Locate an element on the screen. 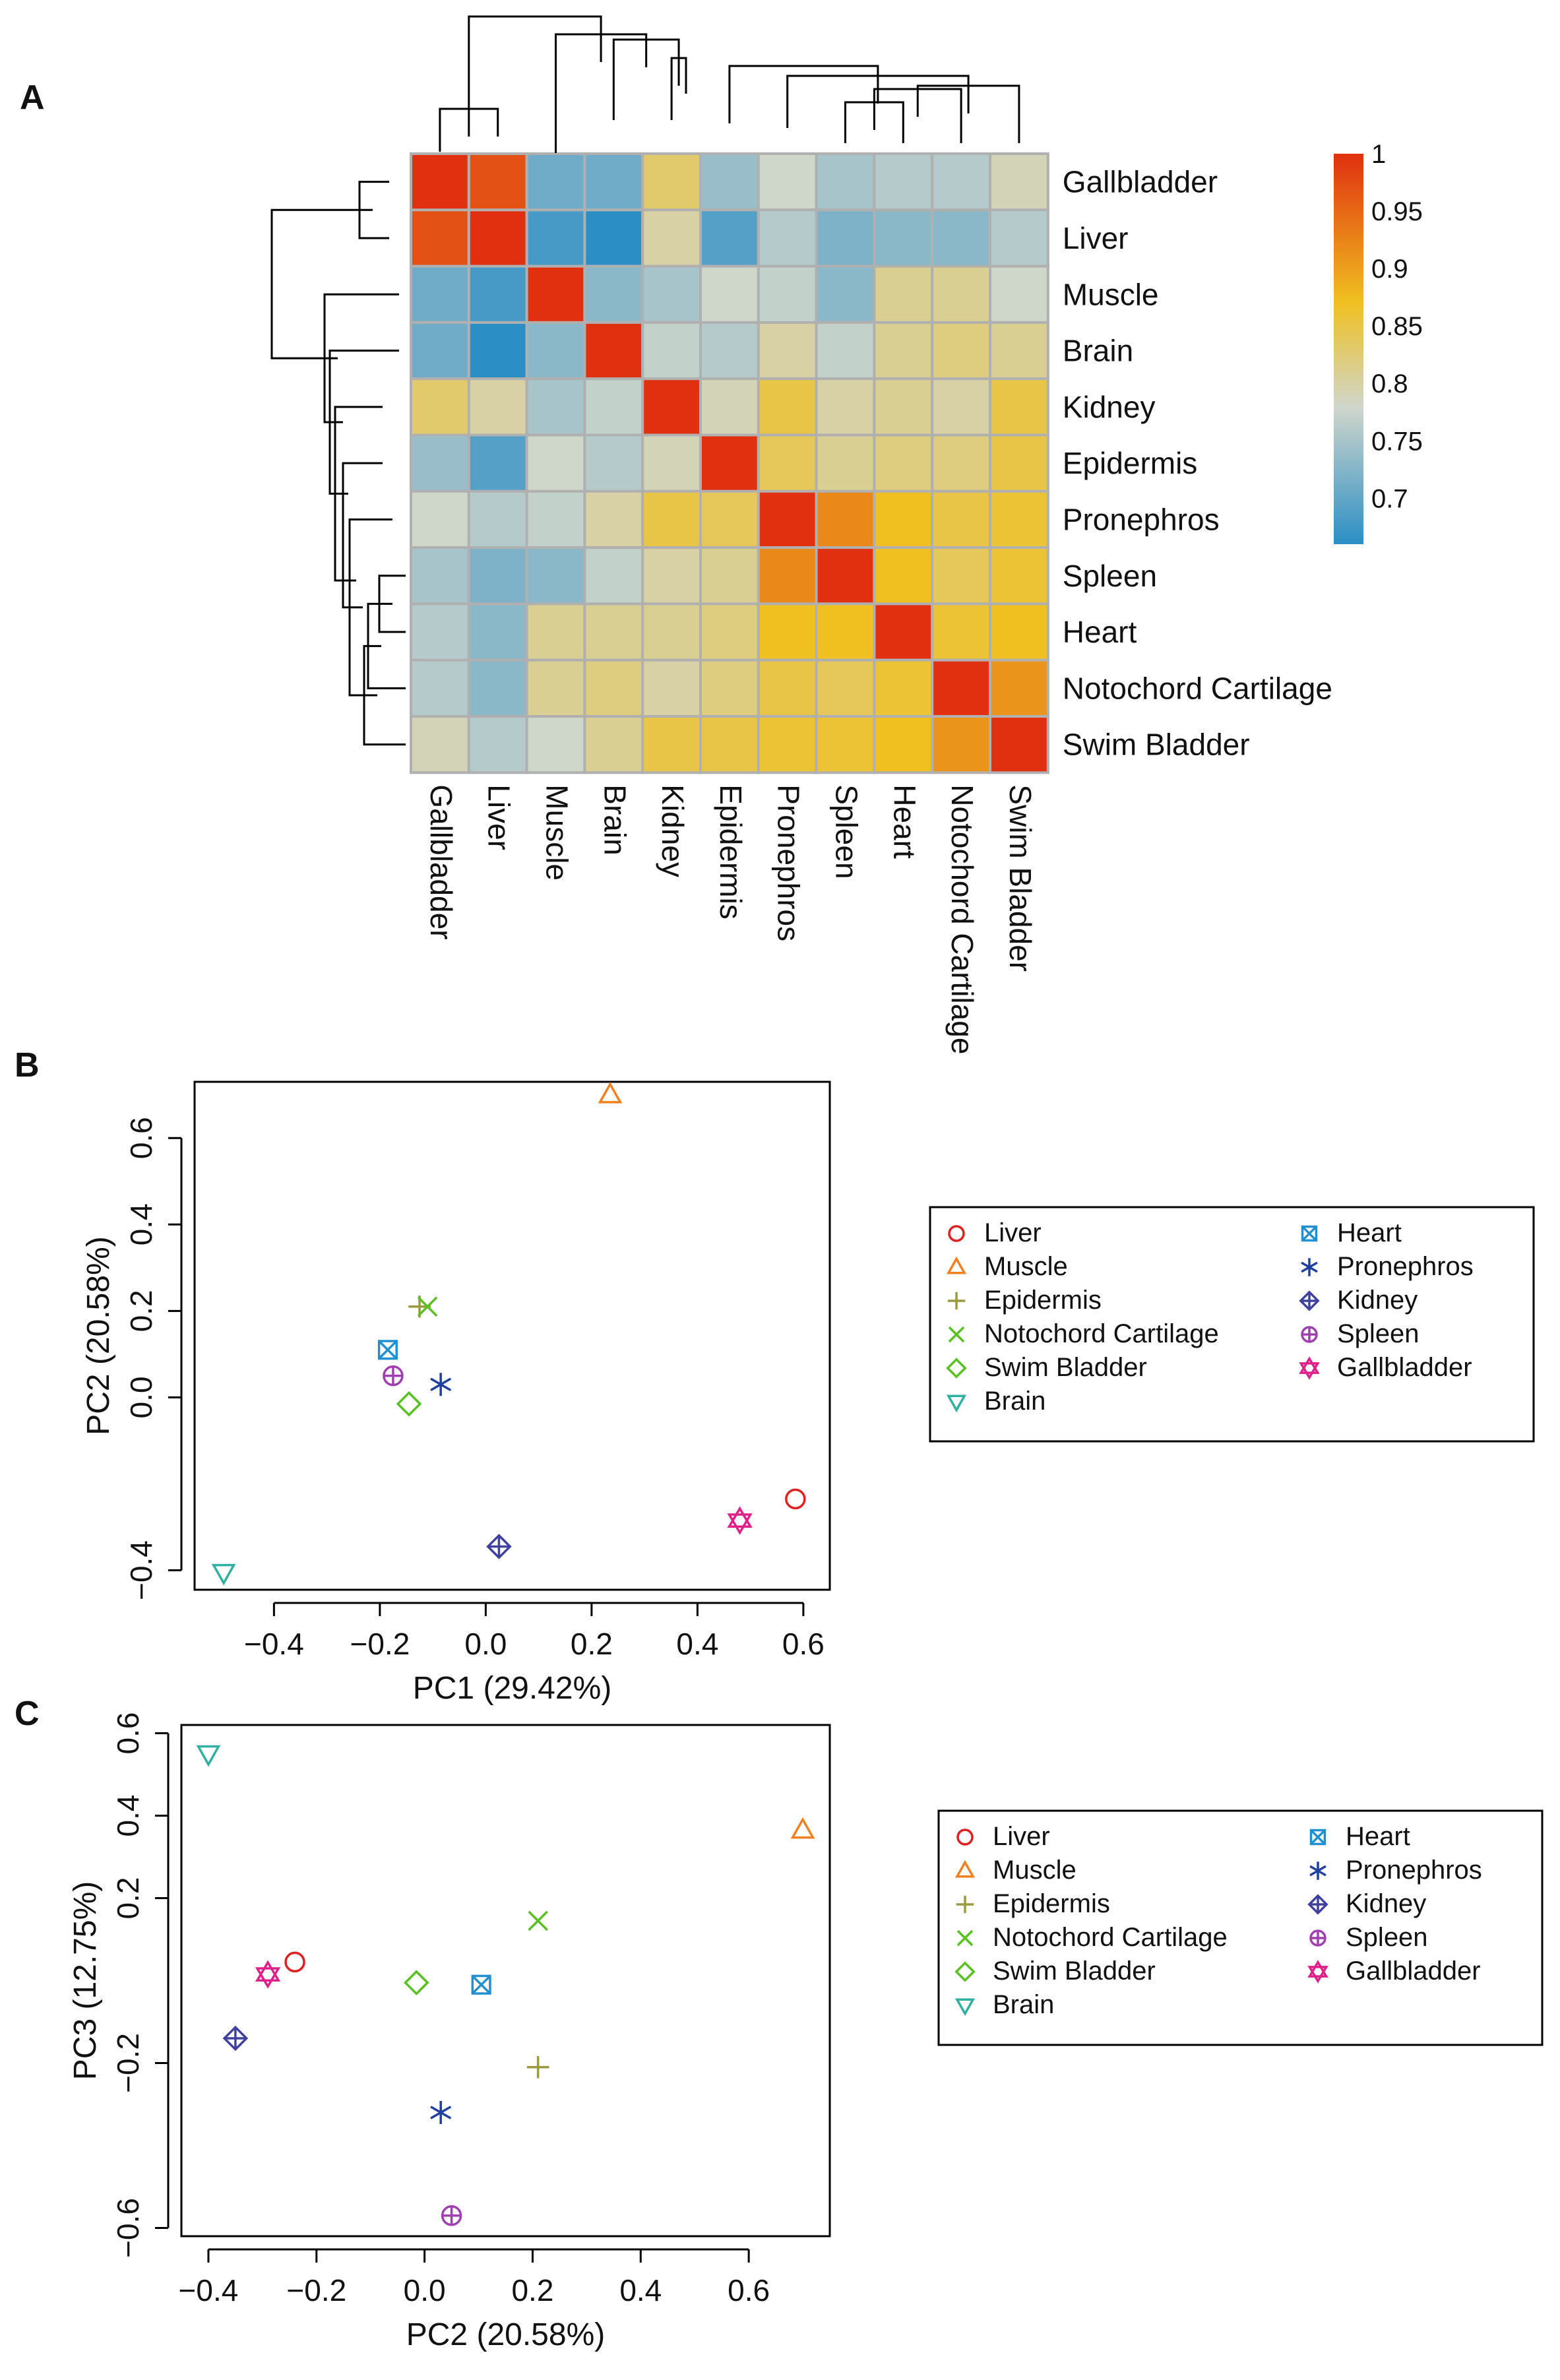 Image resolution: width=1560 pixels, height=2380 pixels. heatmap-cell-spleen-heart is located at coordinates (903, 576).